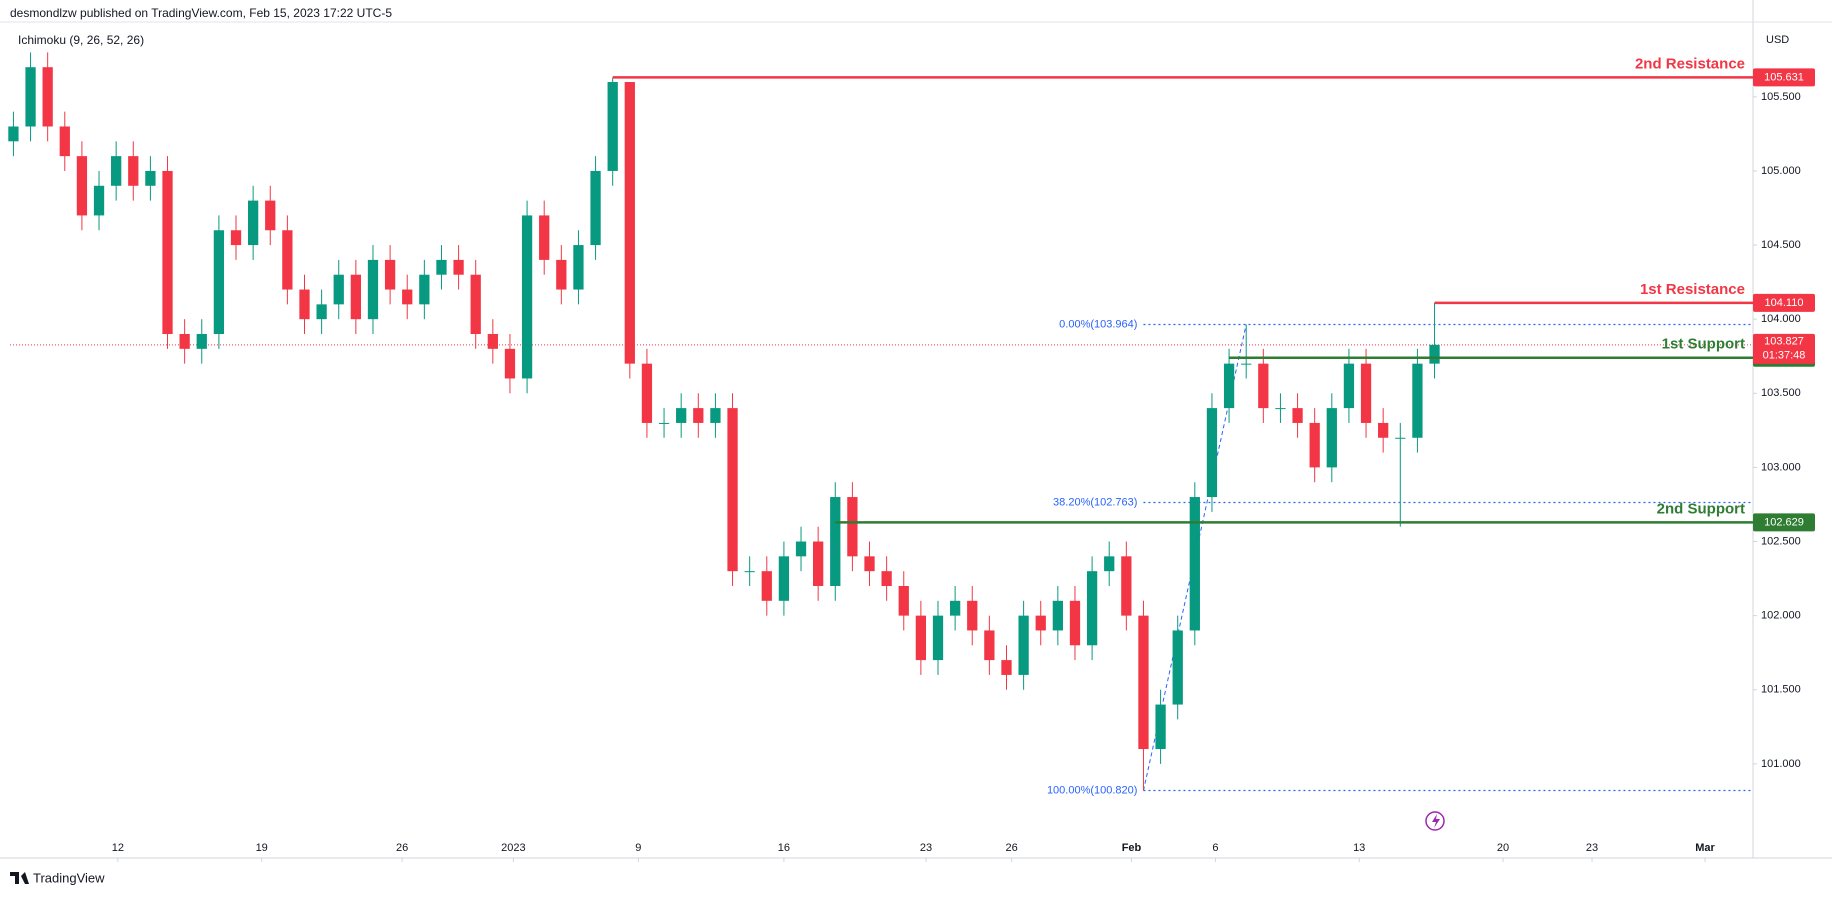 This screenshot has height=897, width=1832. I want to click on y-tick-label: 103.000, so click(1781, 467).